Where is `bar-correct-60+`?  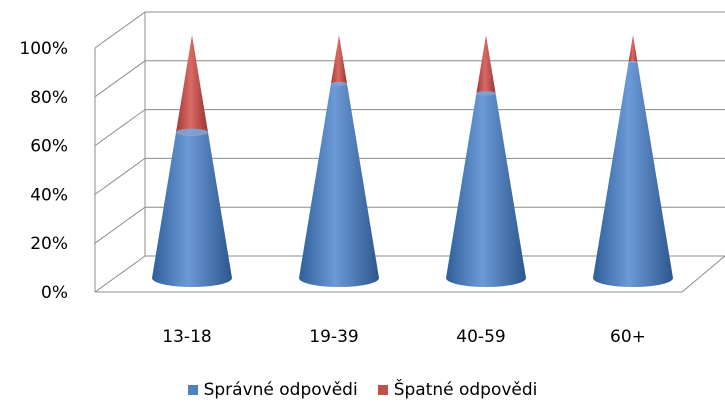 bar-correct-60+ is located at coordinates (633, 174).